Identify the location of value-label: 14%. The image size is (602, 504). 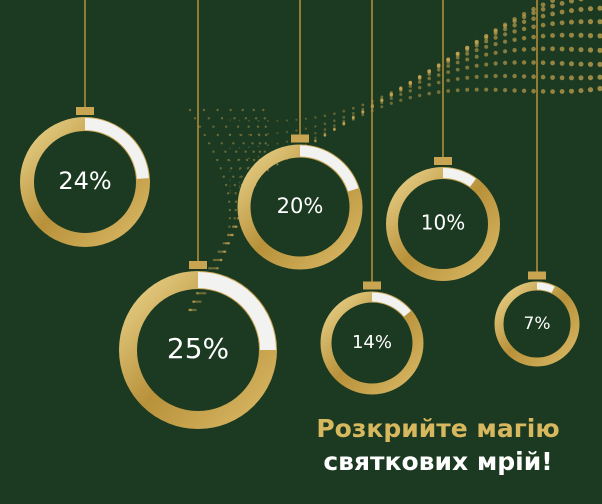
(372, 342).